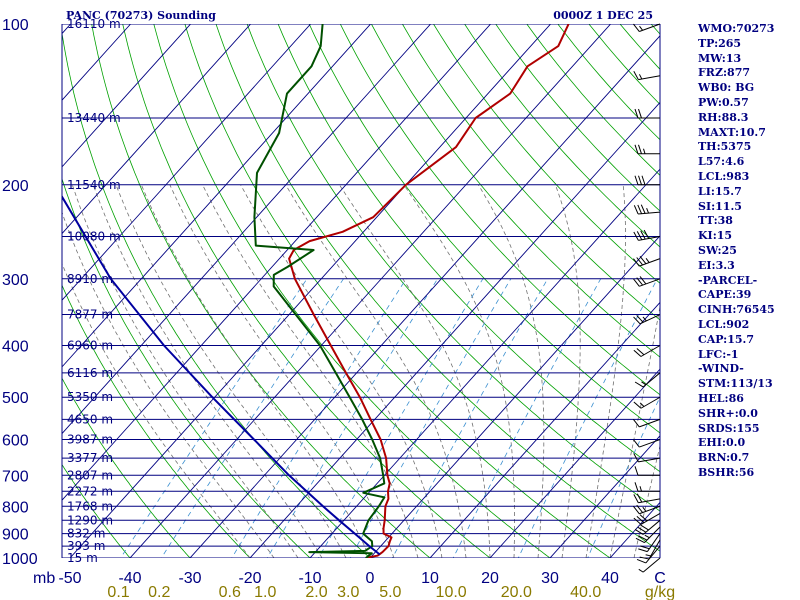 This screenshot has width=800, height=600. I want to click on temperature-label: -20, so click(249, 578).